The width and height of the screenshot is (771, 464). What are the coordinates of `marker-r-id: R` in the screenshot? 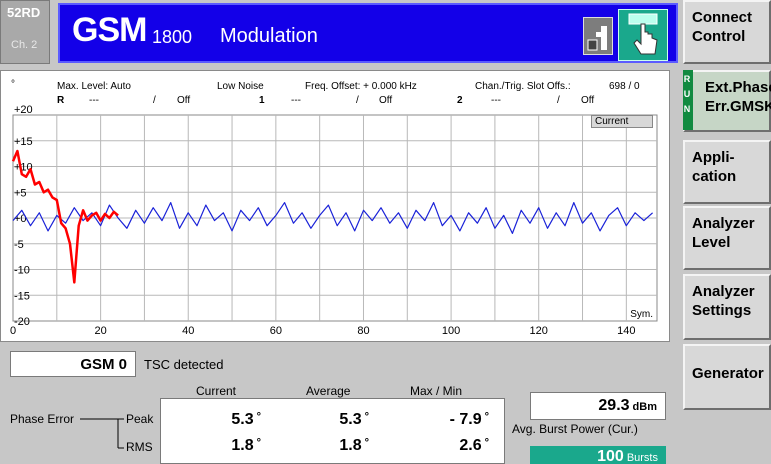 It's located at (61, 100).